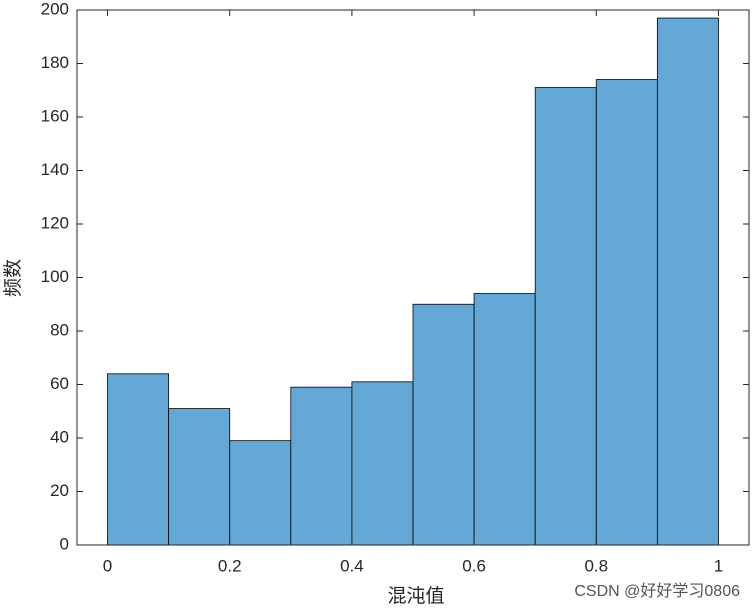  What do you see at coordinates (596, 565) in the screenshot?
I see `x-tick-label: 0.8` at bounding box center [596, 565].